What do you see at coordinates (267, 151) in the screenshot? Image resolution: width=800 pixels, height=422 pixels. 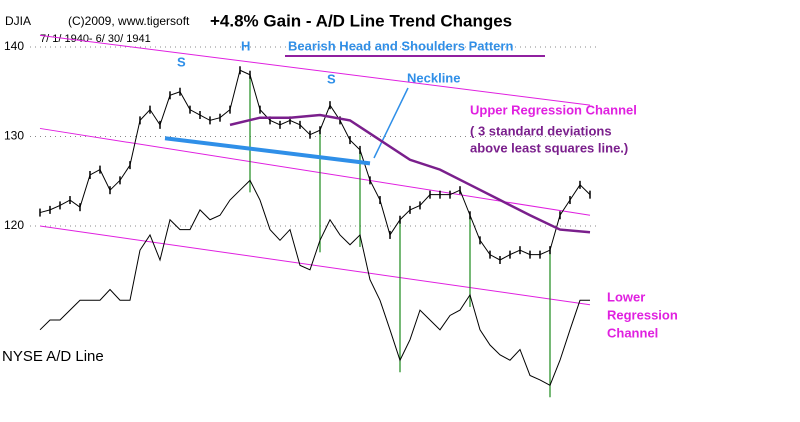 I see `neckline` at bounding box center [267, 151].